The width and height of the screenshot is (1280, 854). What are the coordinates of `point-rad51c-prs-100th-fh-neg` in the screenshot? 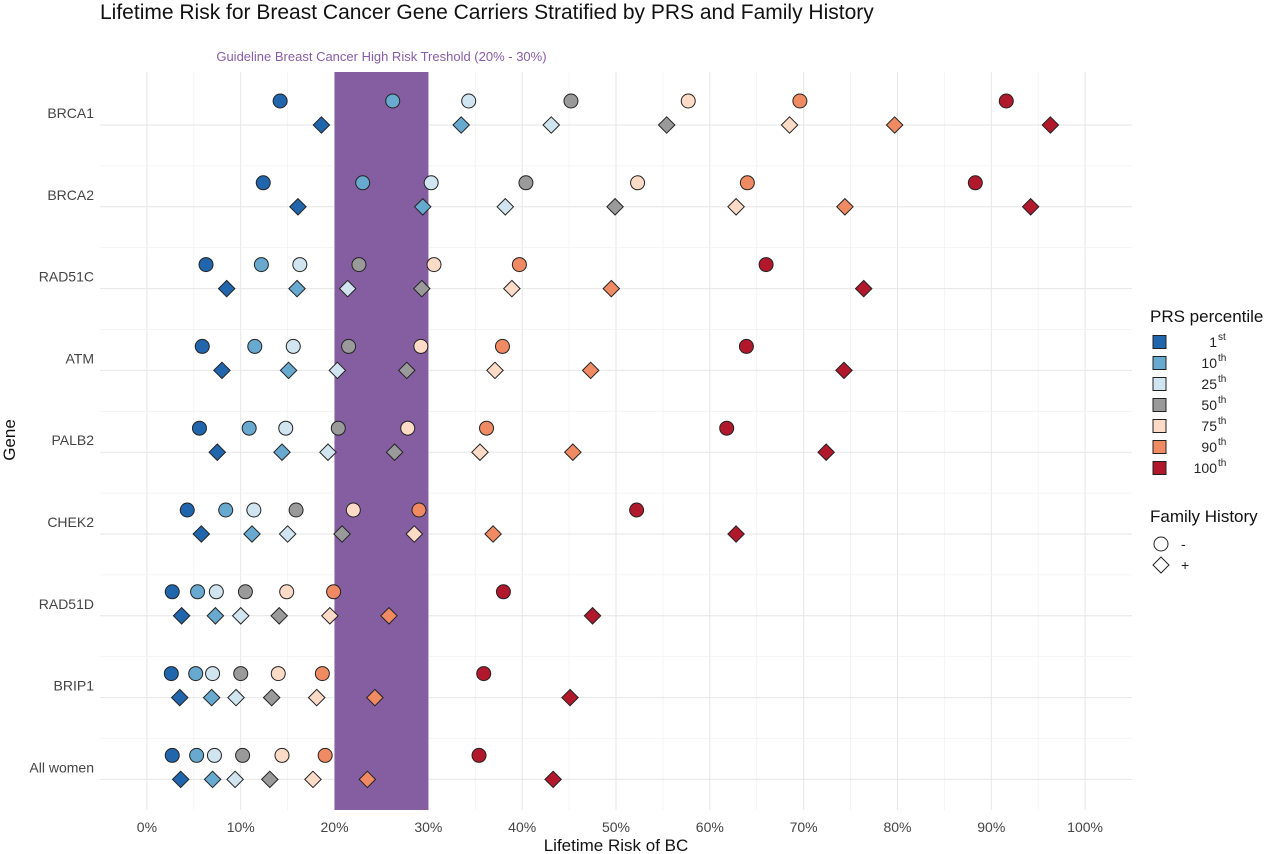 It's located at (766, 265).